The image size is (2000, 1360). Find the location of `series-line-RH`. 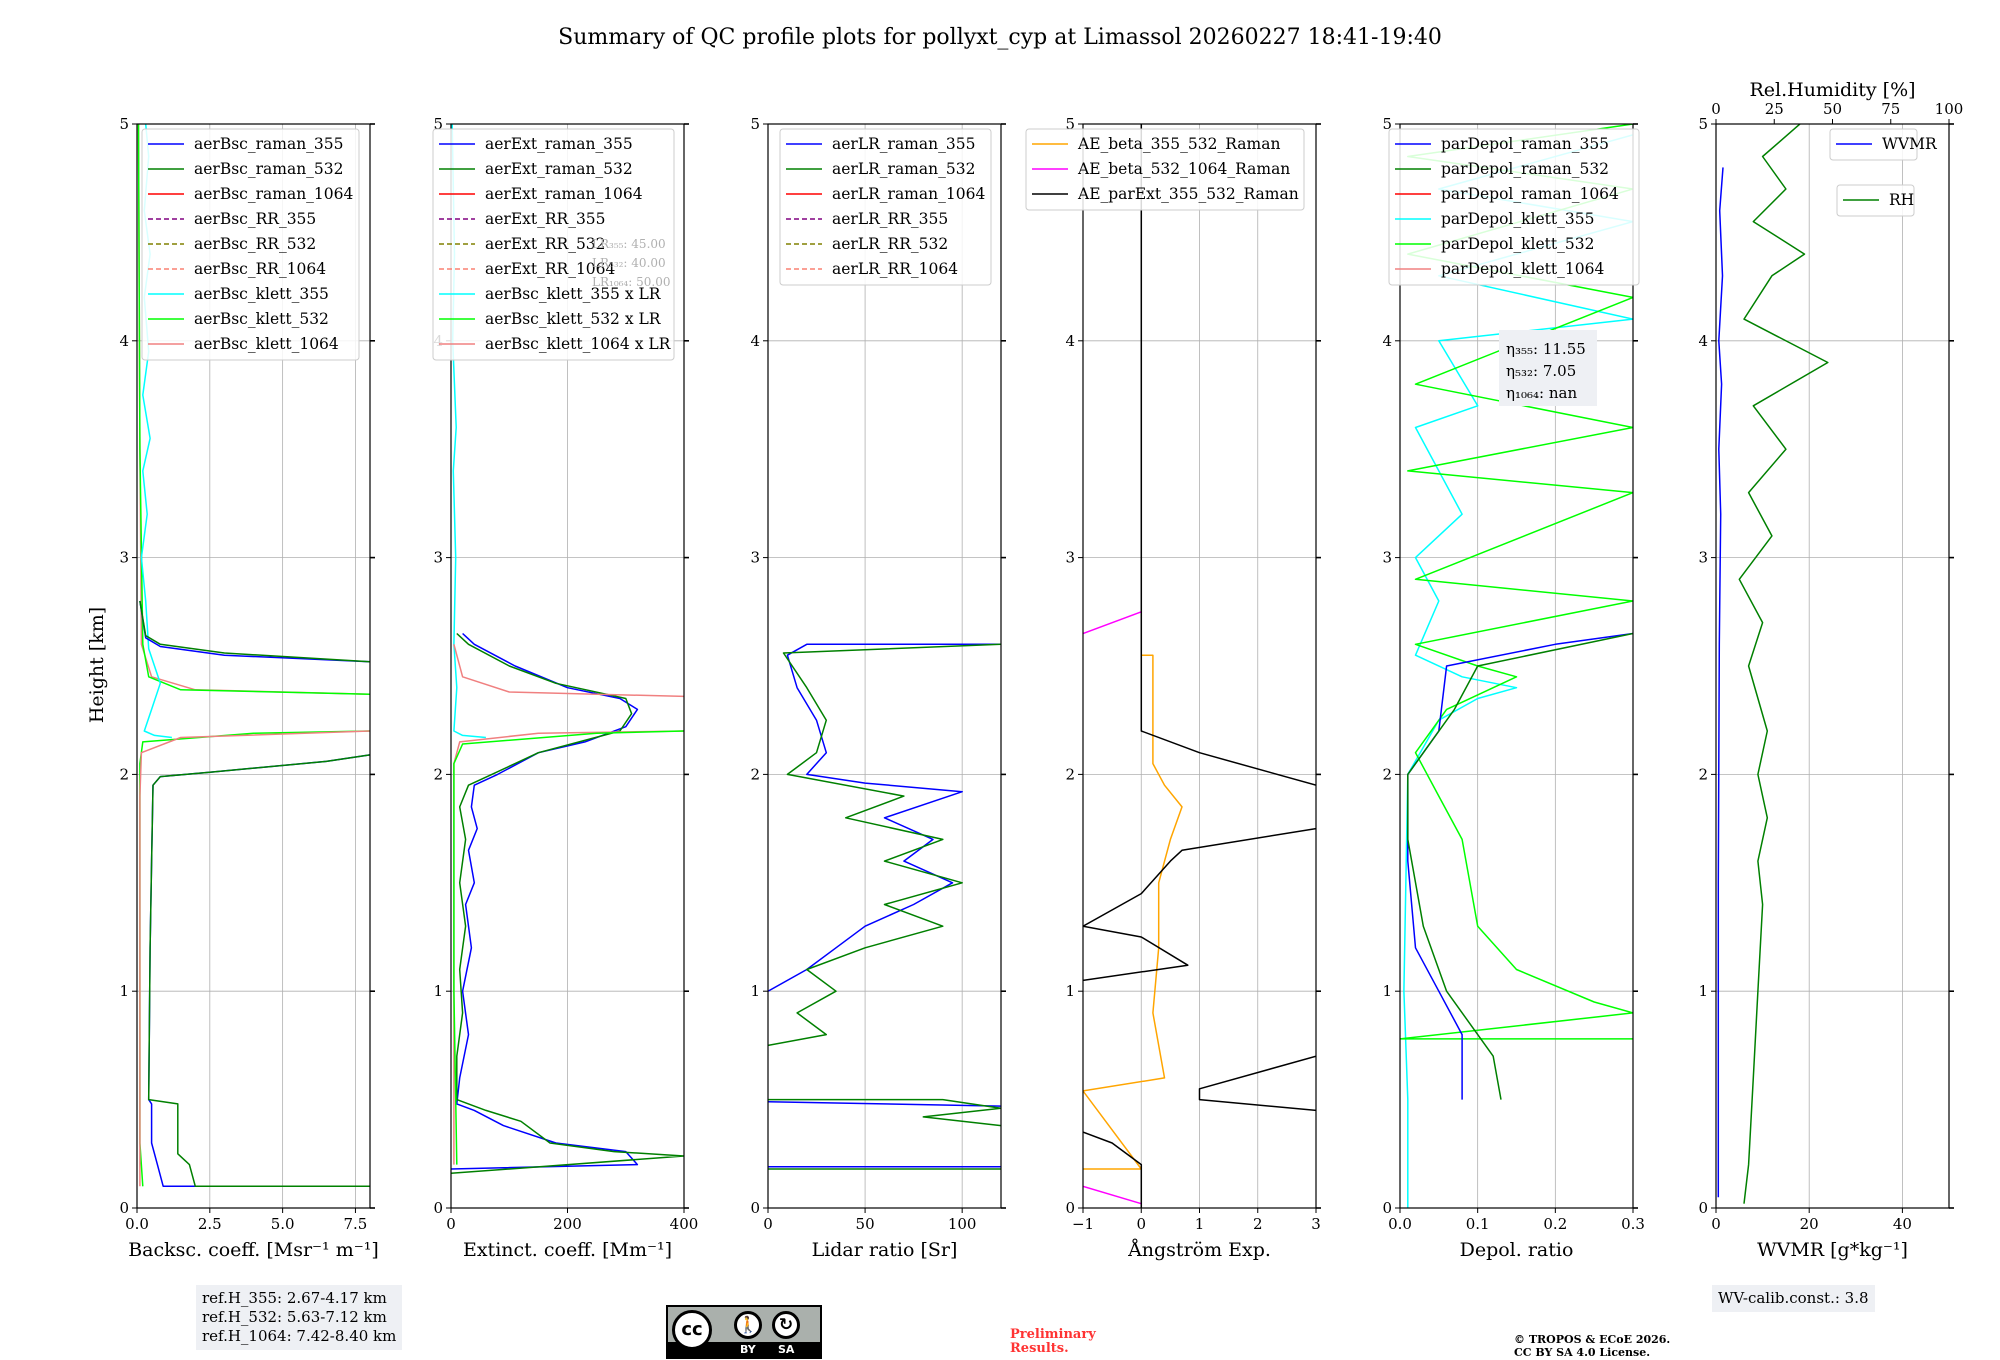

series-line-RH is located at coordinates (1783, 664).